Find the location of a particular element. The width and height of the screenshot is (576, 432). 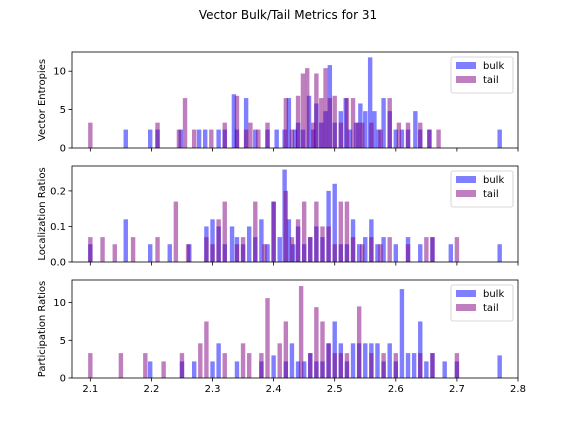

legend-swatch-tail is located at coordinates (466, 193).